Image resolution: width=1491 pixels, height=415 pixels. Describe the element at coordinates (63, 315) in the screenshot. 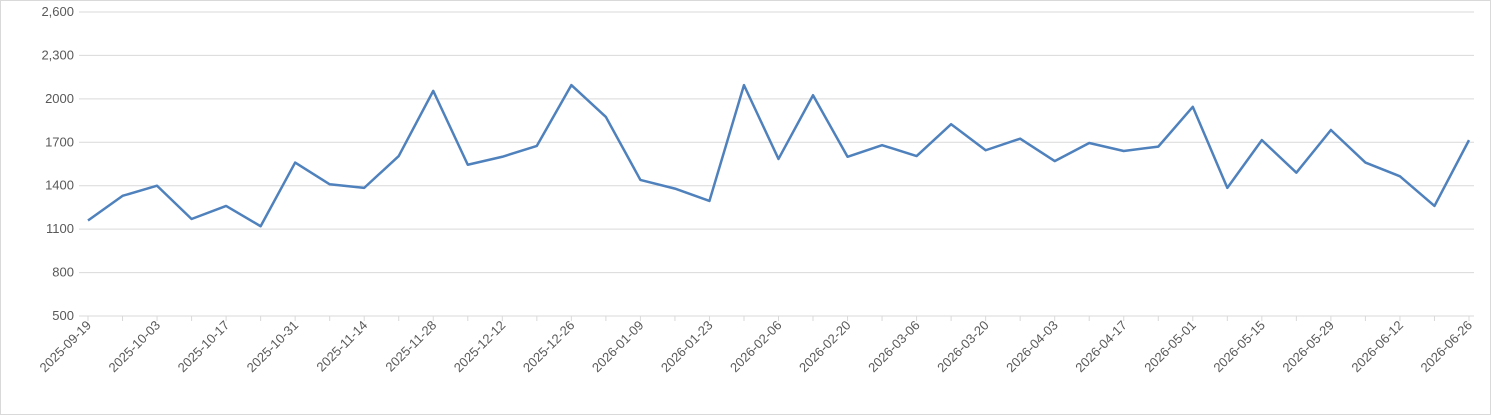

I see `y-tick-label: 500` at that location.